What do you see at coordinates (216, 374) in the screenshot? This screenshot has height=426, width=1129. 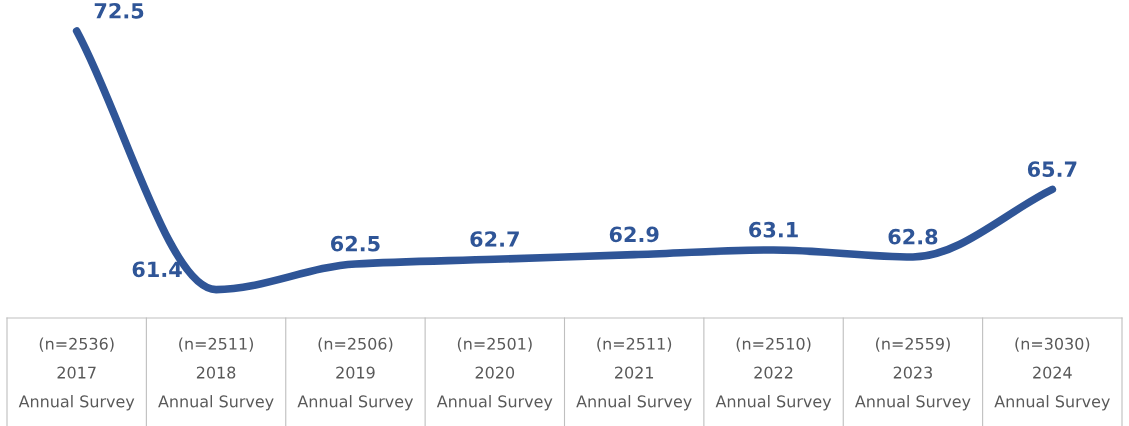 I see `x-tick-label: (n=2511) 2018 Annual Survey` at bounding box center [216, 374].